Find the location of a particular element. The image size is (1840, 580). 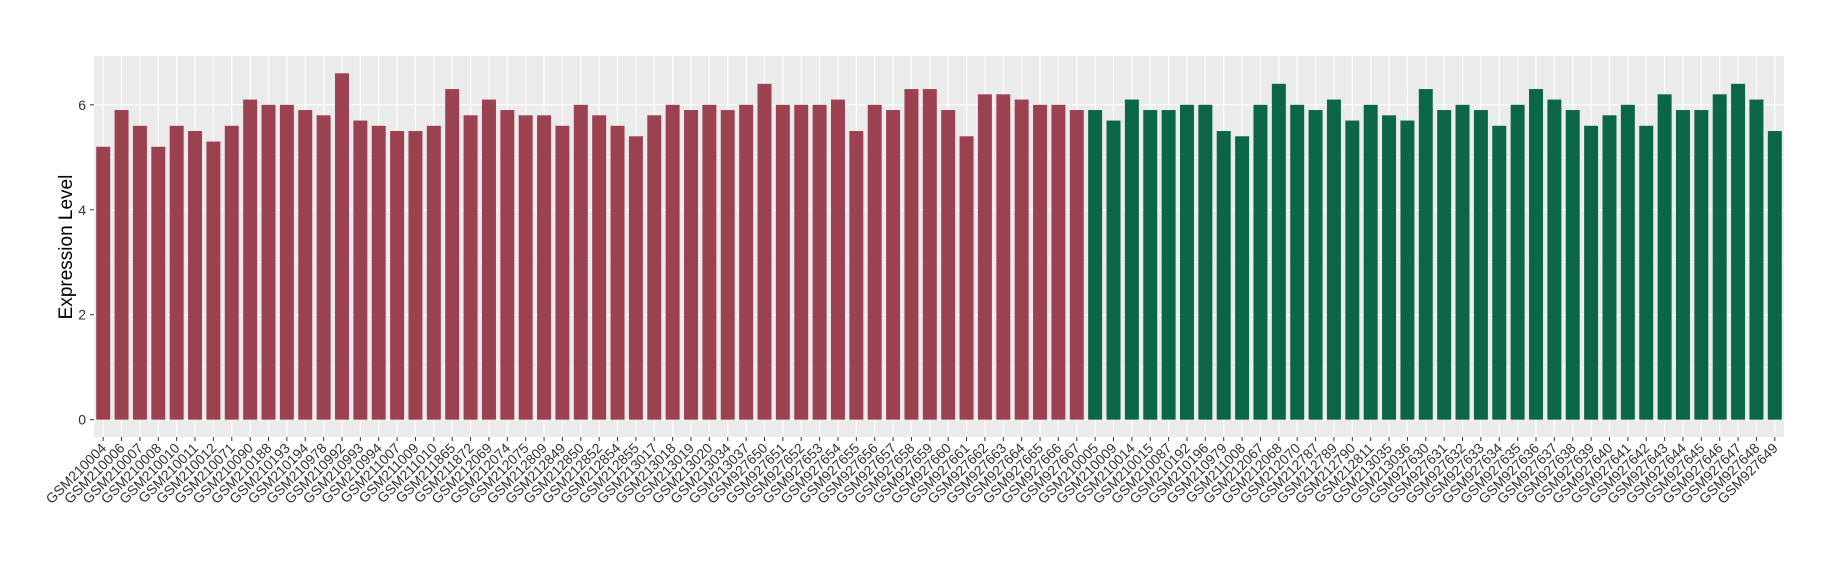

y-axis-label: Expression Level is located at coordinates (66, 247).